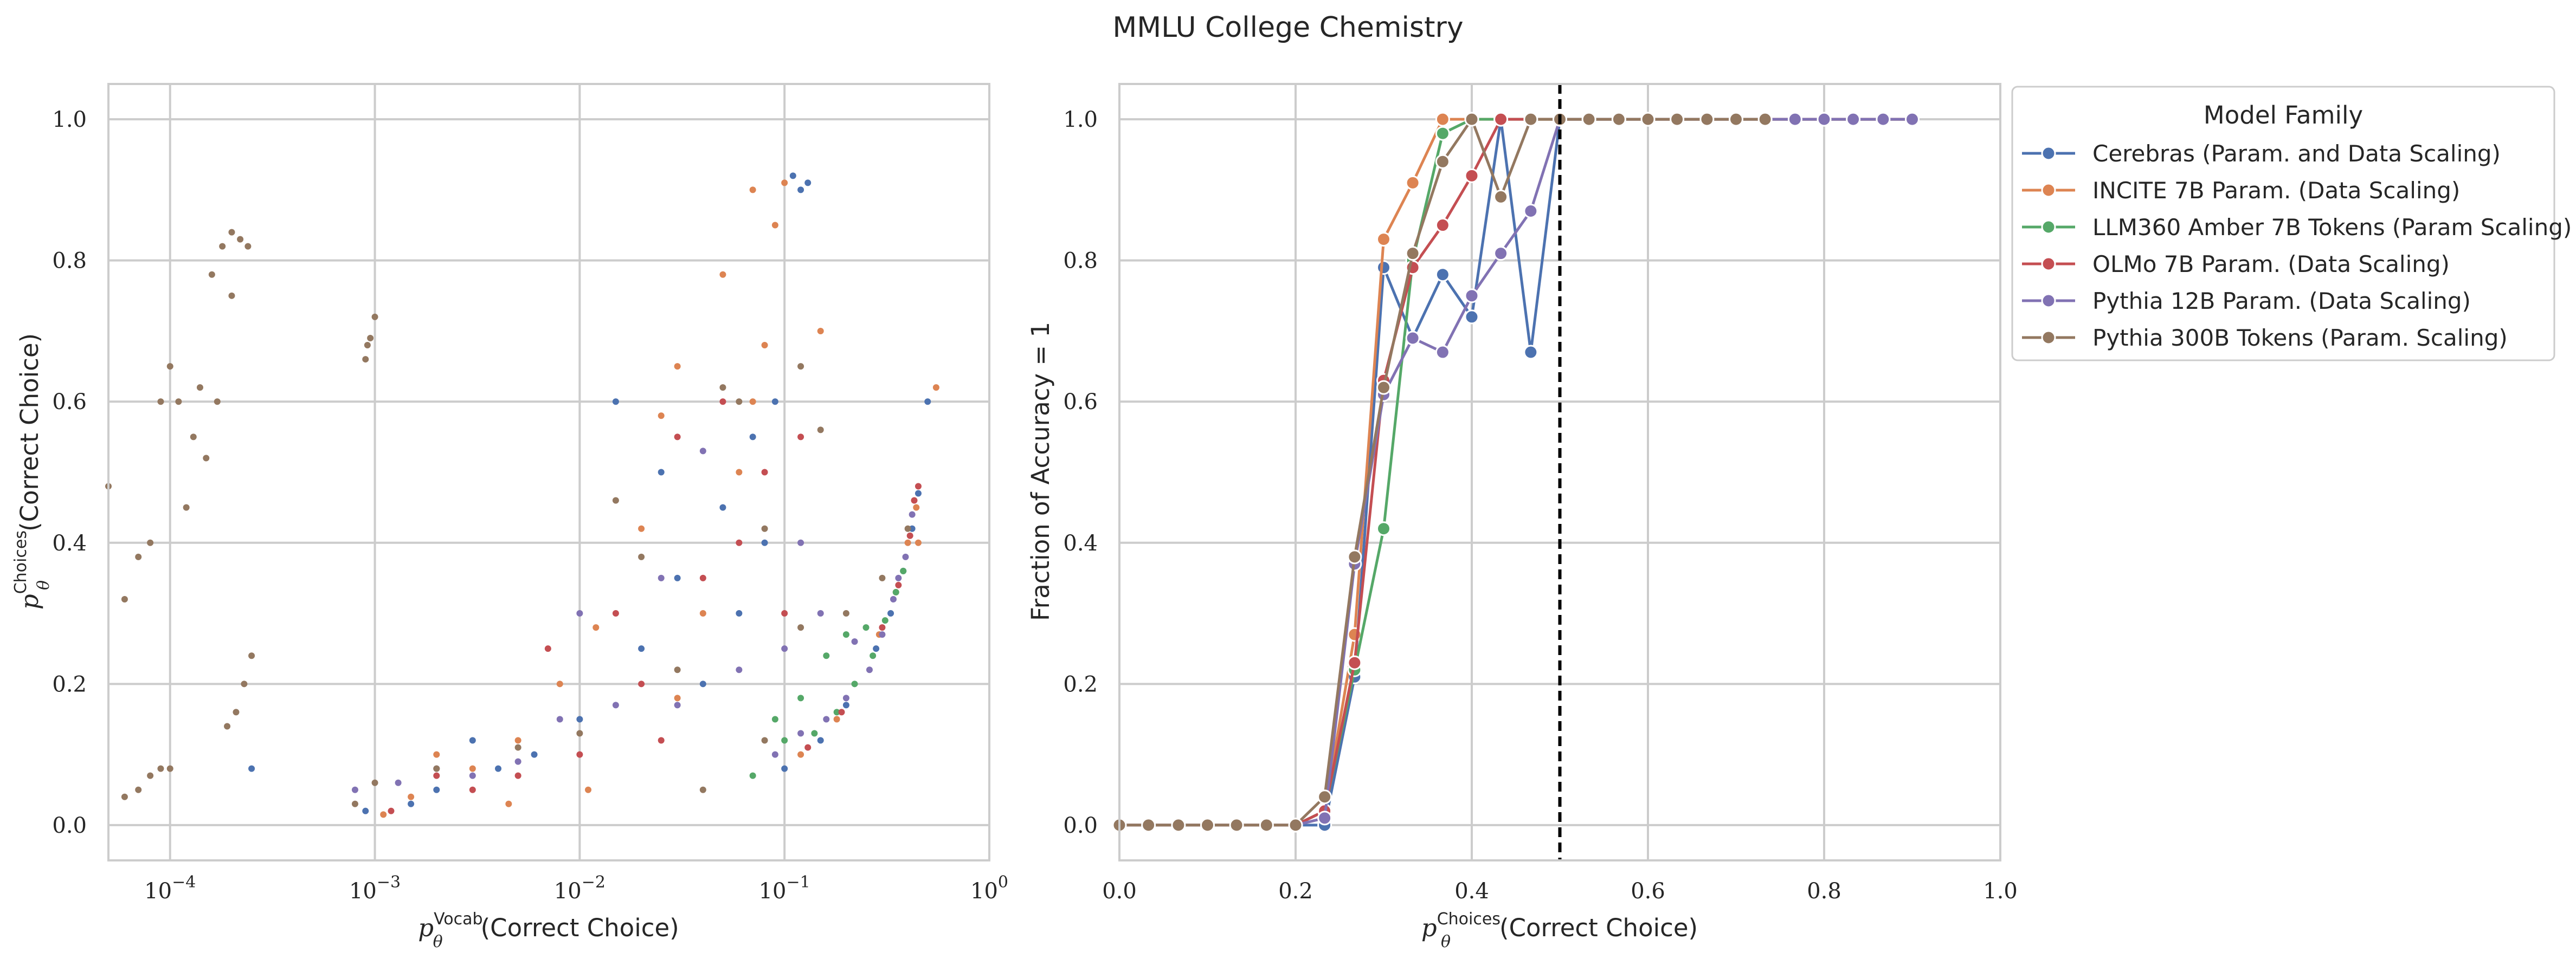 This screenshot has width=2576, height=959. What do you see at coordinates (1429, 927) in the screenshot?
I see `line-x-label-base: p` at bounding box center [1429, 927].